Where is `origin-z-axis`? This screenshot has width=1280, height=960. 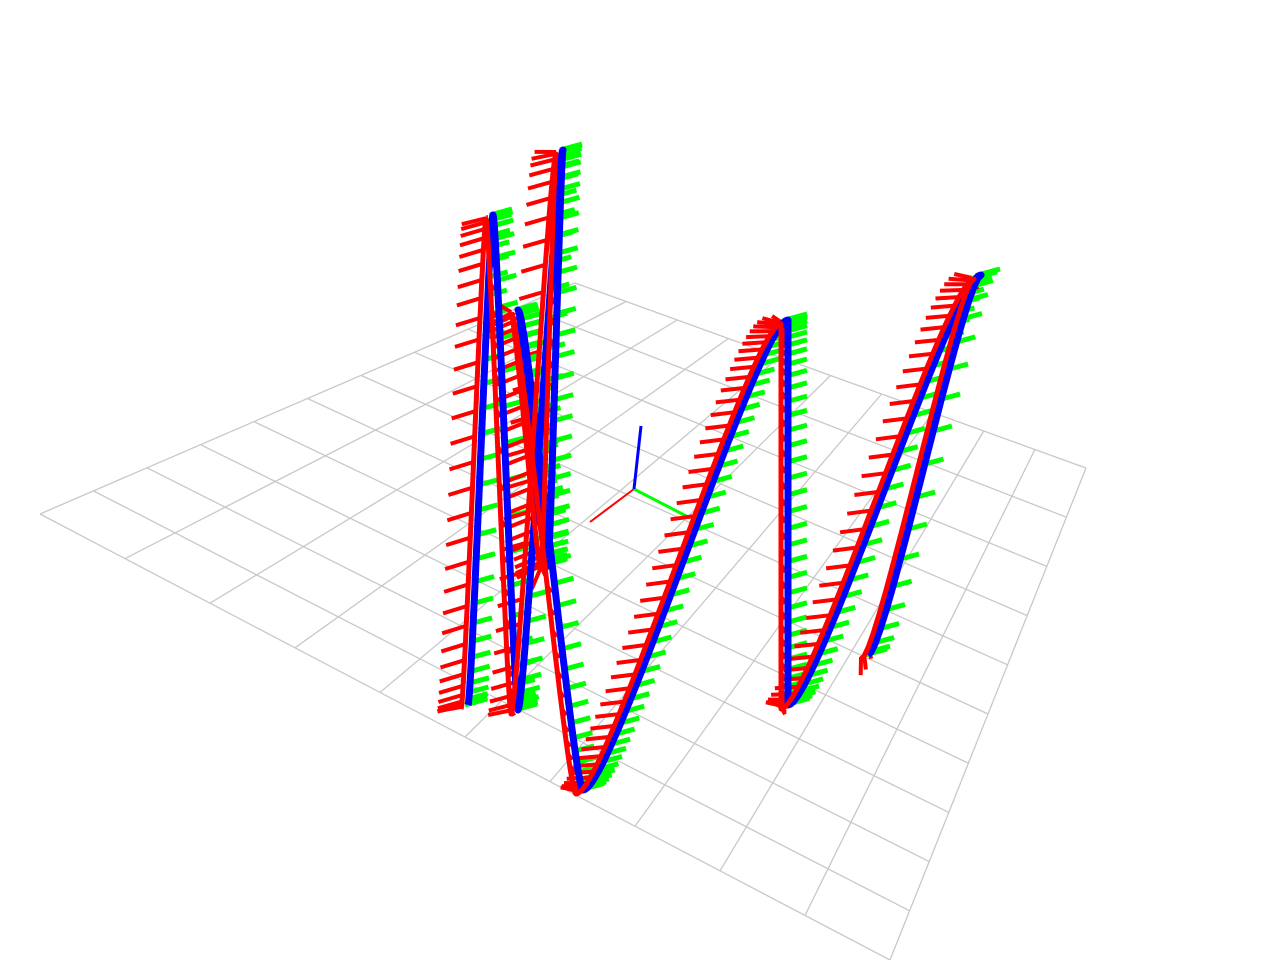
origin-z-axis is located at coordinates (637, 457).